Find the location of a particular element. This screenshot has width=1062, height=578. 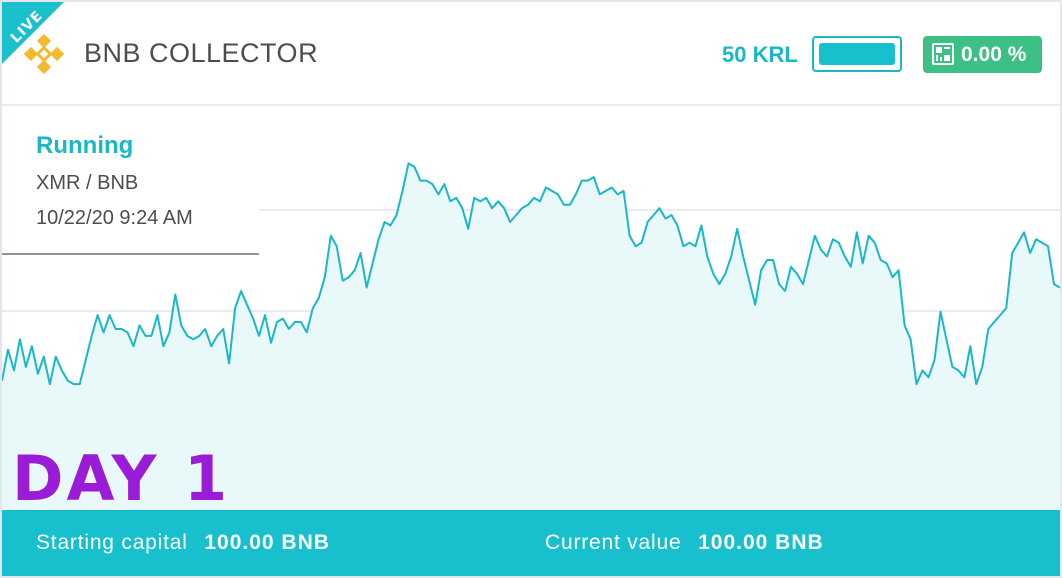

current-value: Current value 100.00 BNB is located at coordinates (684, 543).